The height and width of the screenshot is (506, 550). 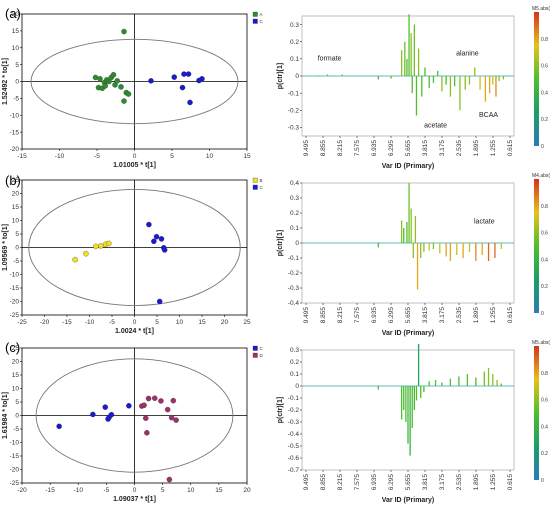 I want to click on peak-annotation: BCAA, so click(x=488, y=115).